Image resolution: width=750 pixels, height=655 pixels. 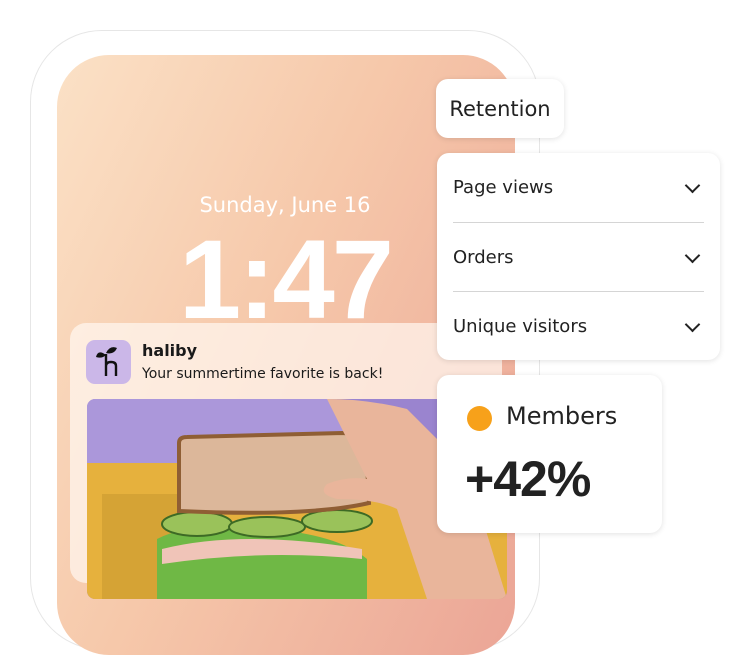 I want to click on lock-date: Sunday, June 16, so click(x=285, y=205).